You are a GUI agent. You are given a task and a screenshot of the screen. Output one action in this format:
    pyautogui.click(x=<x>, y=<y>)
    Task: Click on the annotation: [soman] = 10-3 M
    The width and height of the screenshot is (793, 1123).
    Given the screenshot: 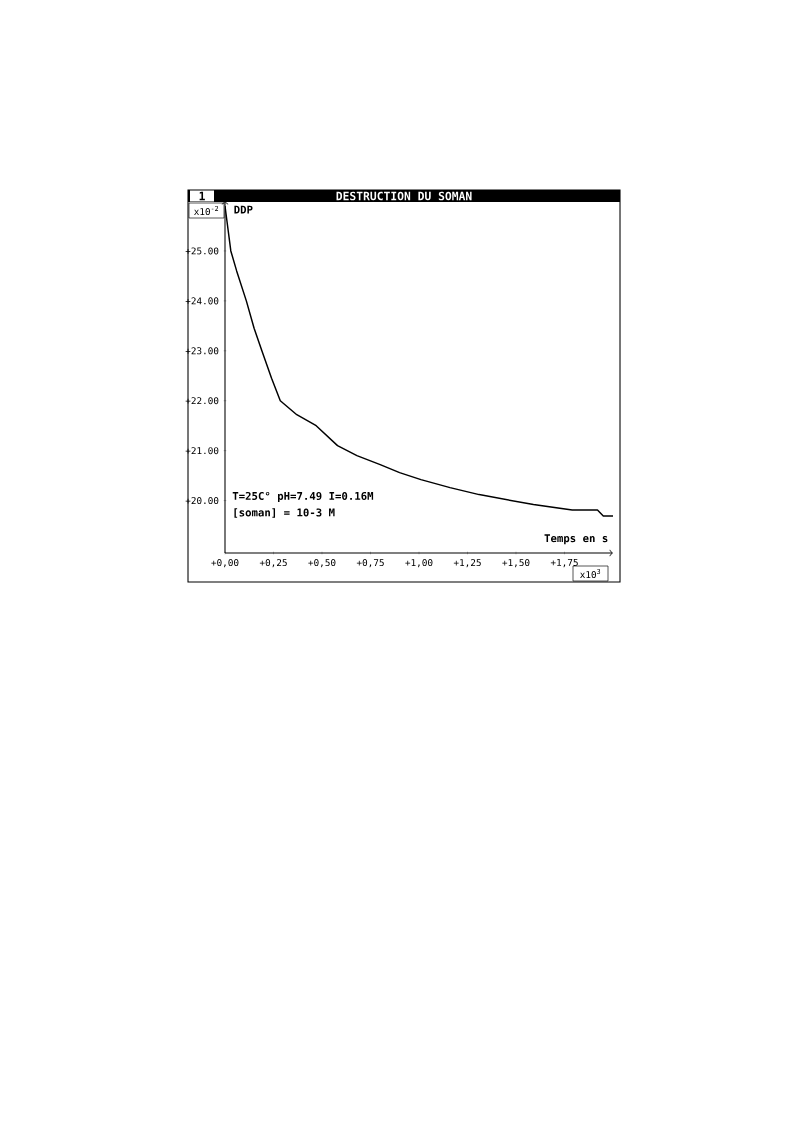 What is the action you would take?
    pyautogui.click(x=284, y=513)
    